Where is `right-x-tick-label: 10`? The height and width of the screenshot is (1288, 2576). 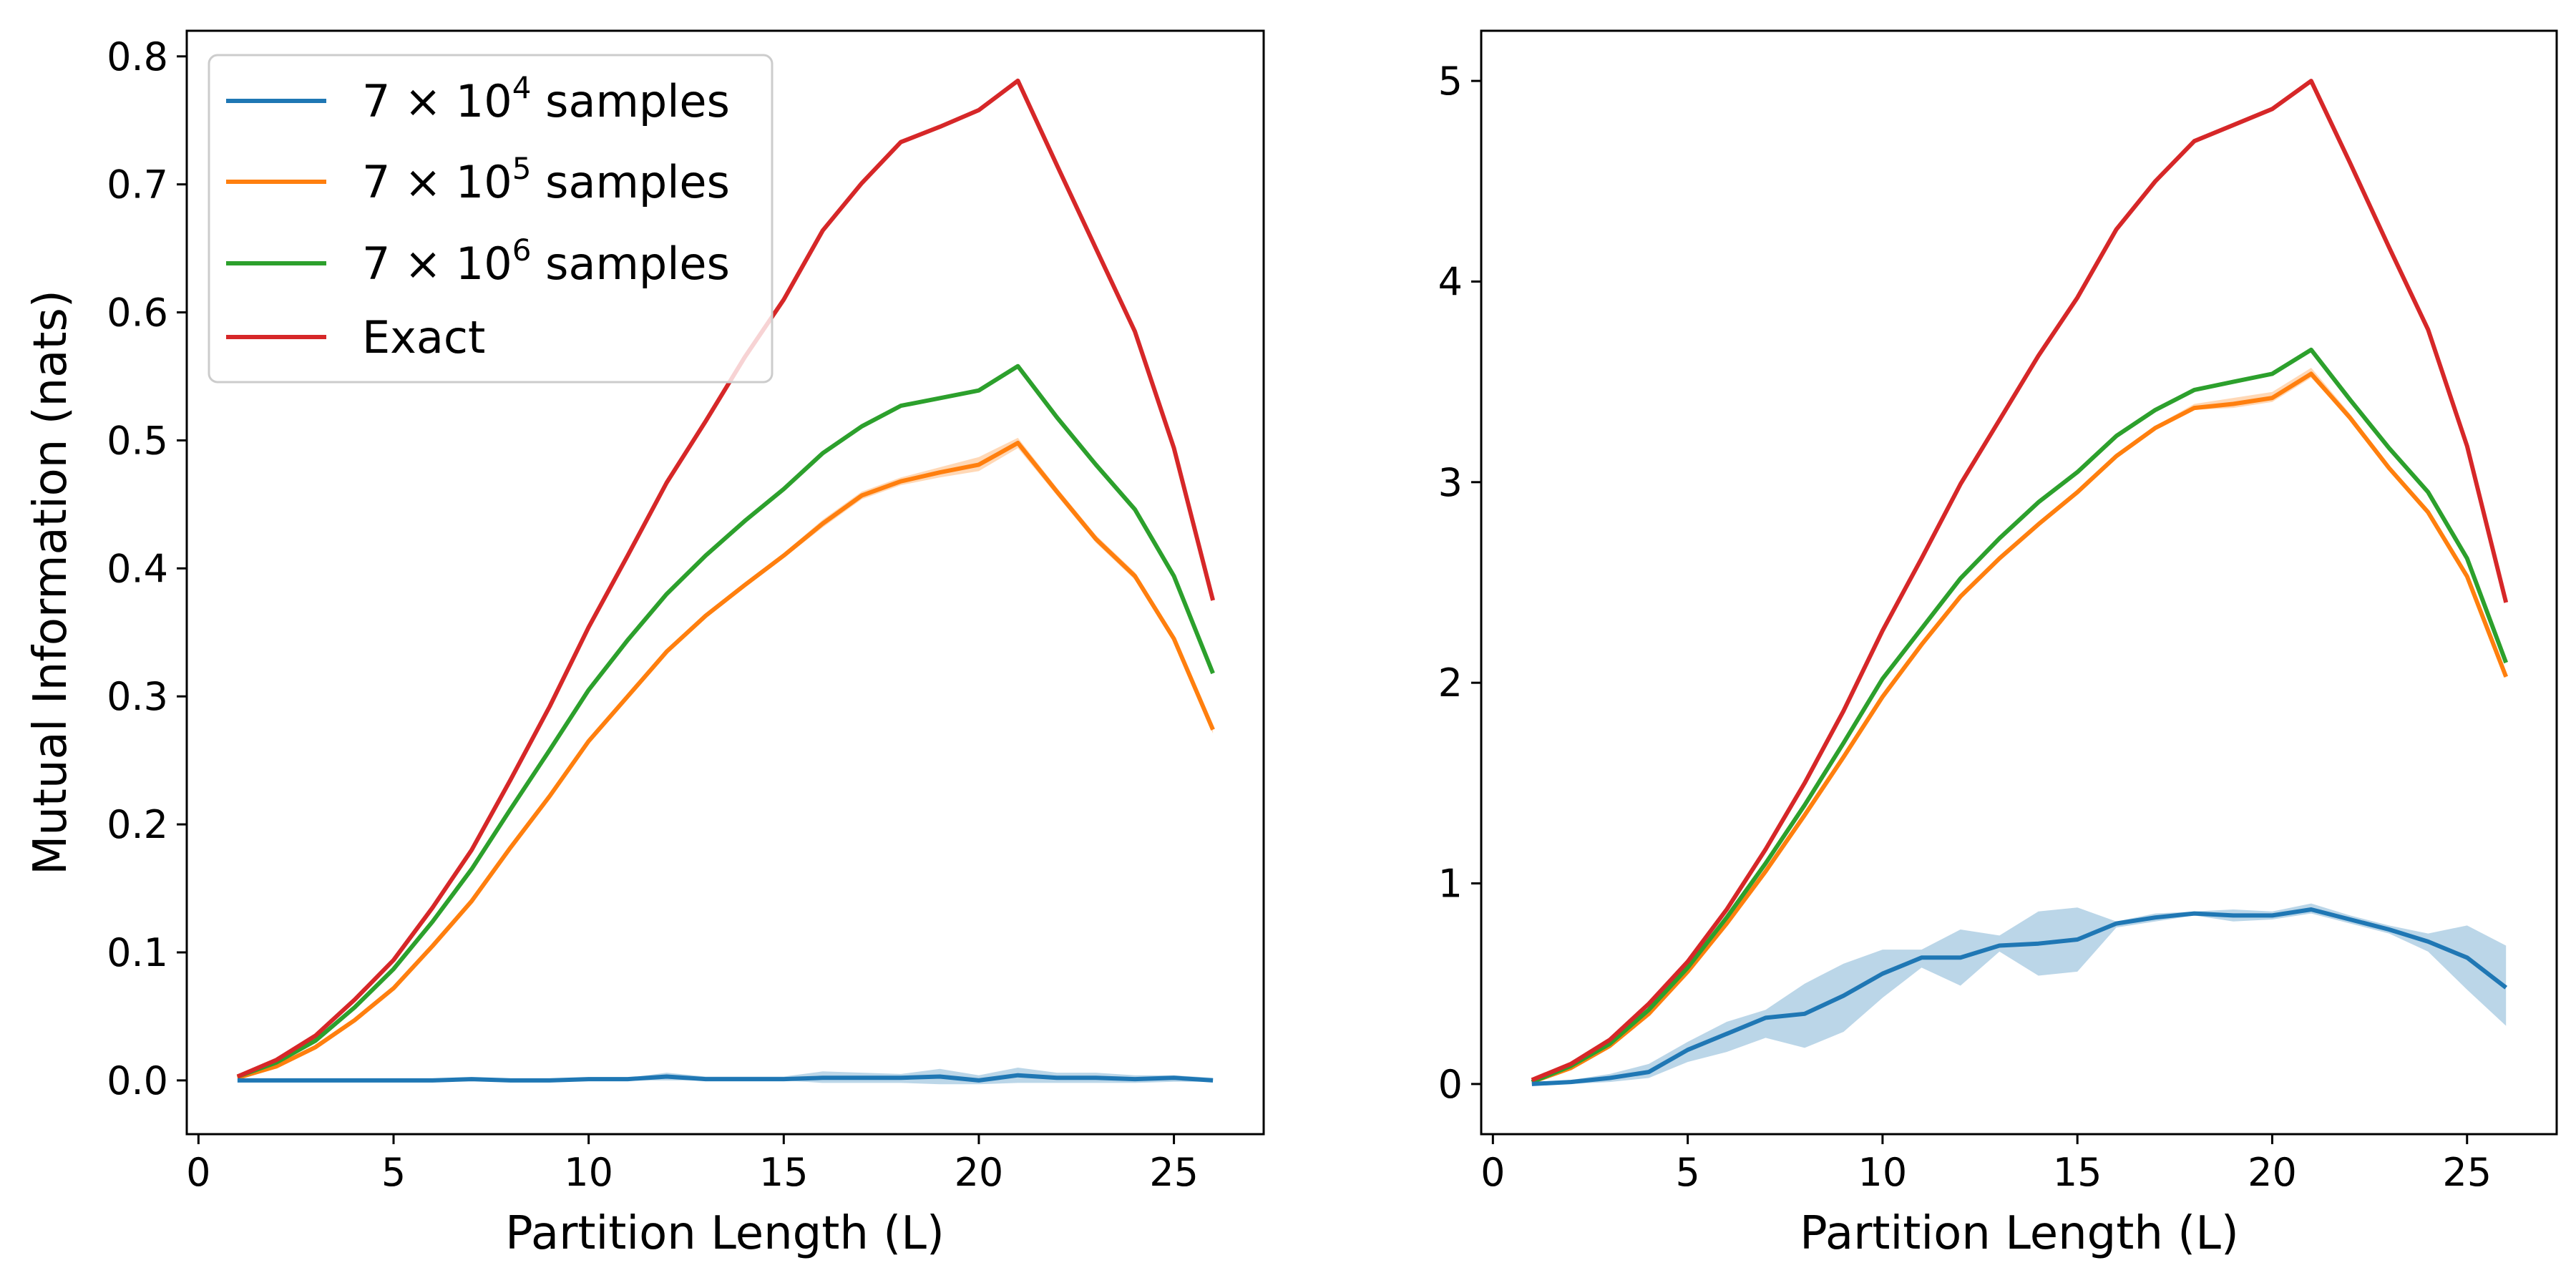
right-x-tick-label: 10 is located at coordinates (1883, 1172).